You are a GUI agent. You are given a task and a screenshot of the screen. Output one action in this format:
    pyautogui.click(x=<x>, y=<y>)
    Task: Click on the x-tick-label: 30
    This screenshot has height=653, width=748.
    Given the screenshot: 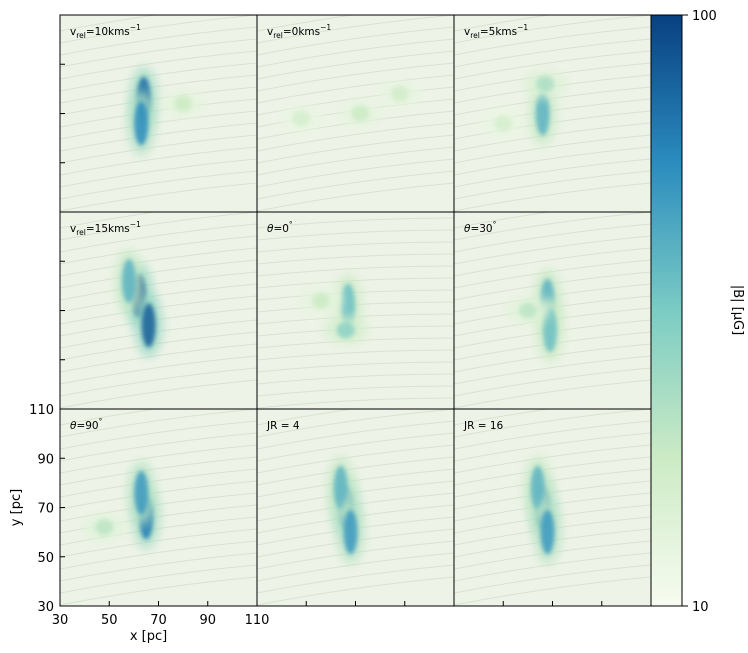 What is the action you would take?
    pyautogui.click(x=60, y=620)
    